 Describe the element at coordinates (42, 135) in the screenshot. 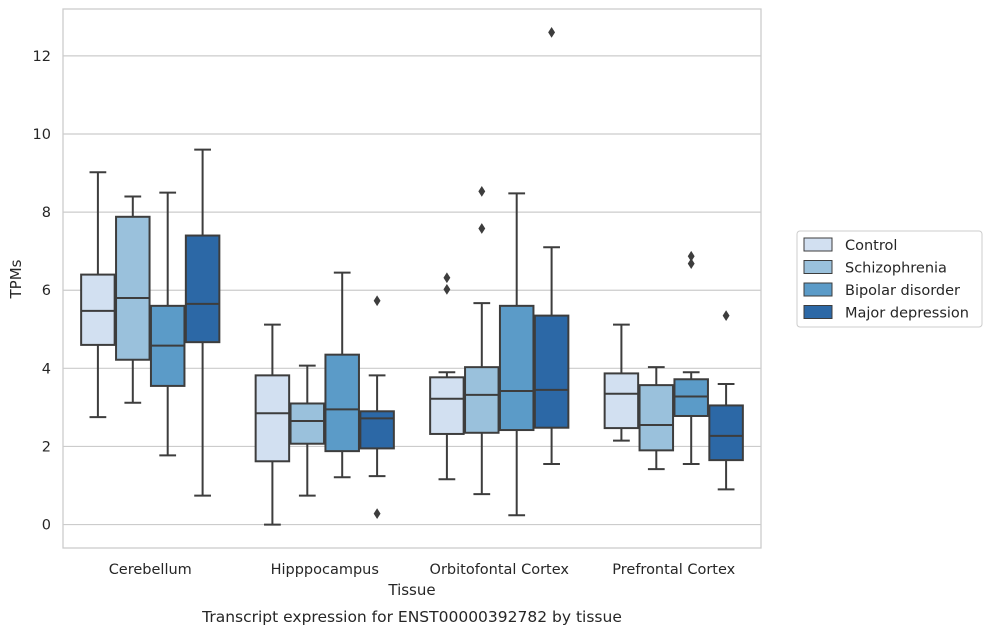

I see `y-tick-label: 10` at that location.